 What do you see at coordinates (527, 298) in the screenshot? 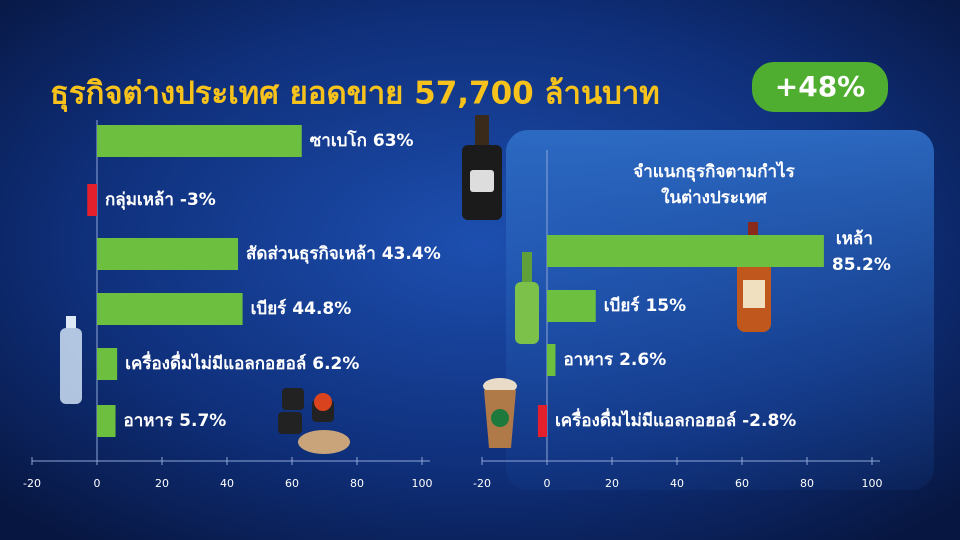
I see `icon-beer-bottle` at bounding box center [527, 298].